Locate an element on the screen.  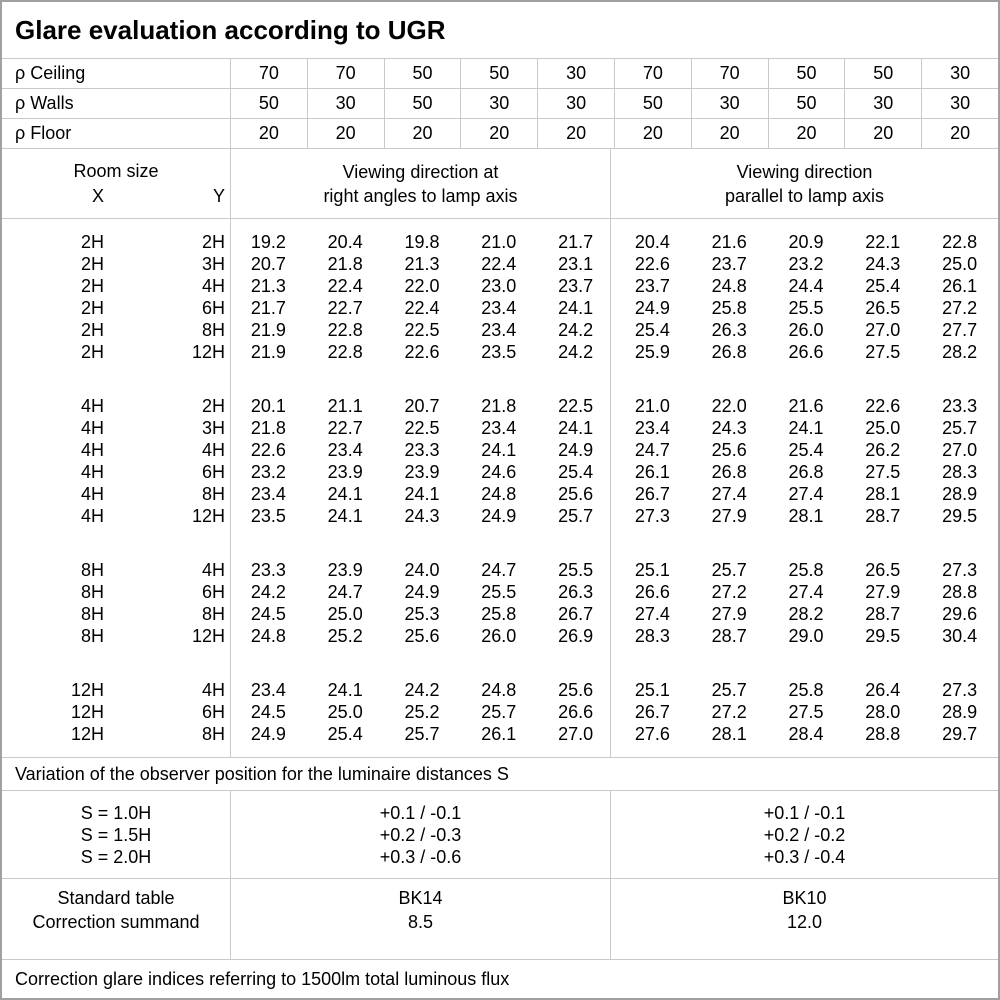
ugr-value: 24.1 is located at coordinates (422, 494).